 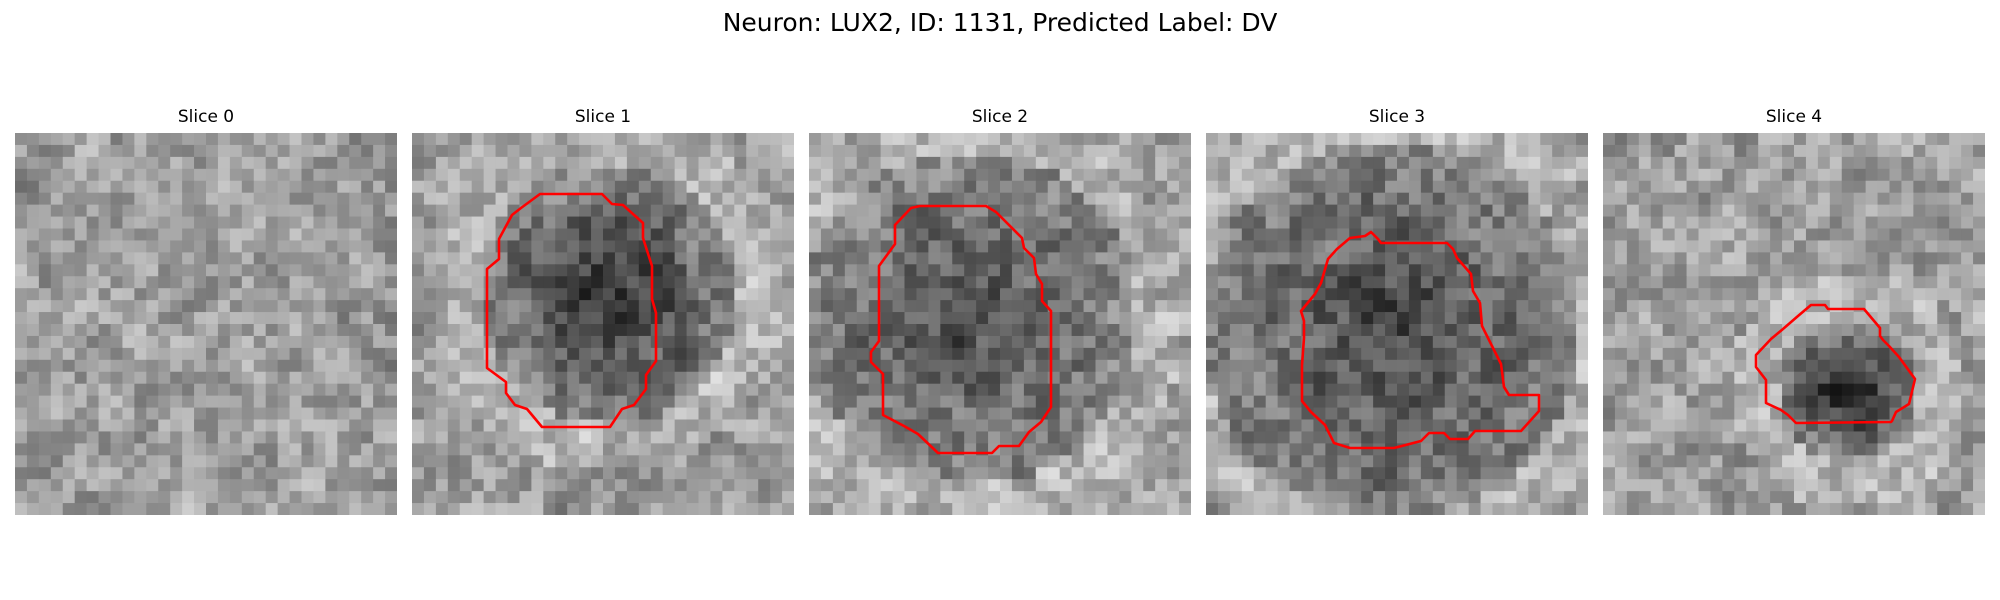 I want to click on slice-title-1: Slice 1, so click(x=603, y=117).